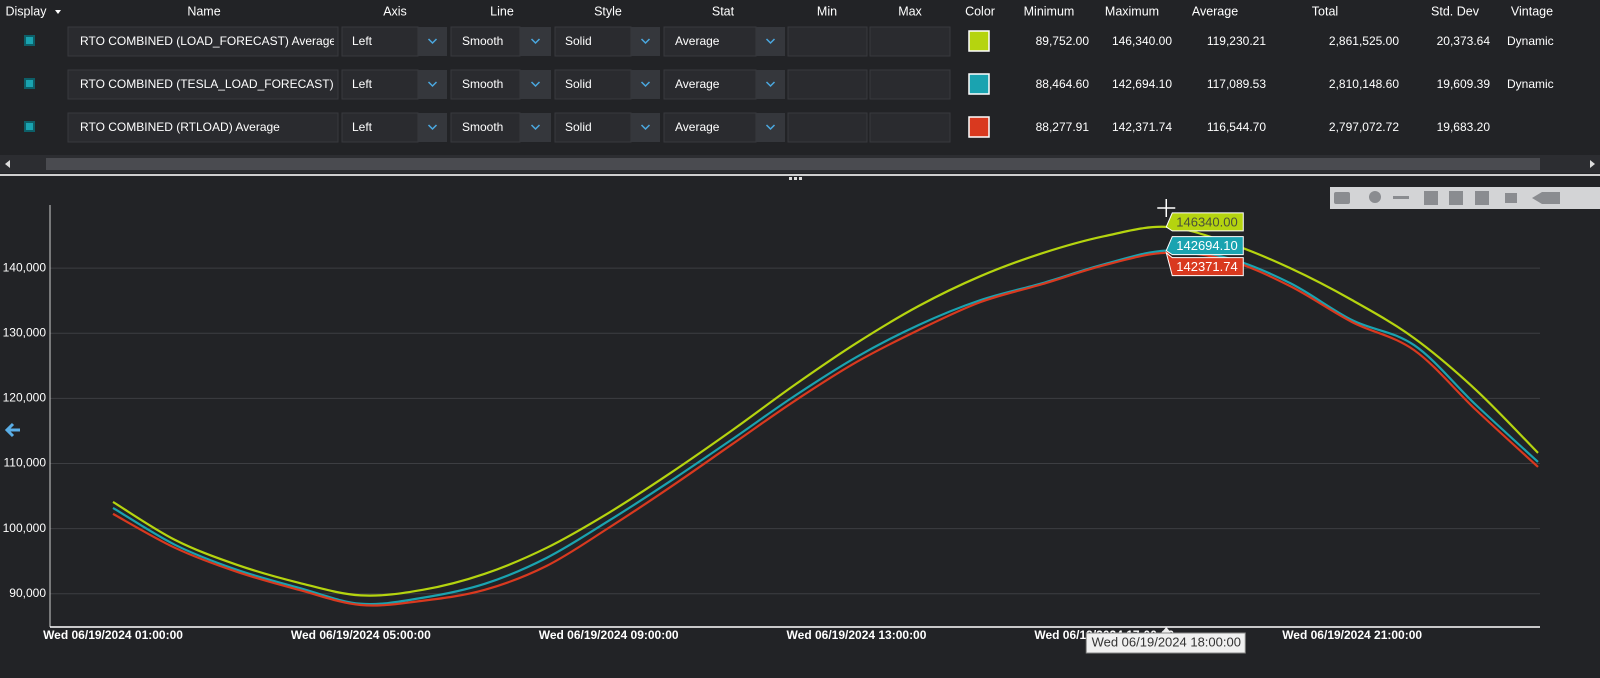 The height and width of the screenshot is (678, 1600). I want to click on hover-icon, so click(1546, 198).